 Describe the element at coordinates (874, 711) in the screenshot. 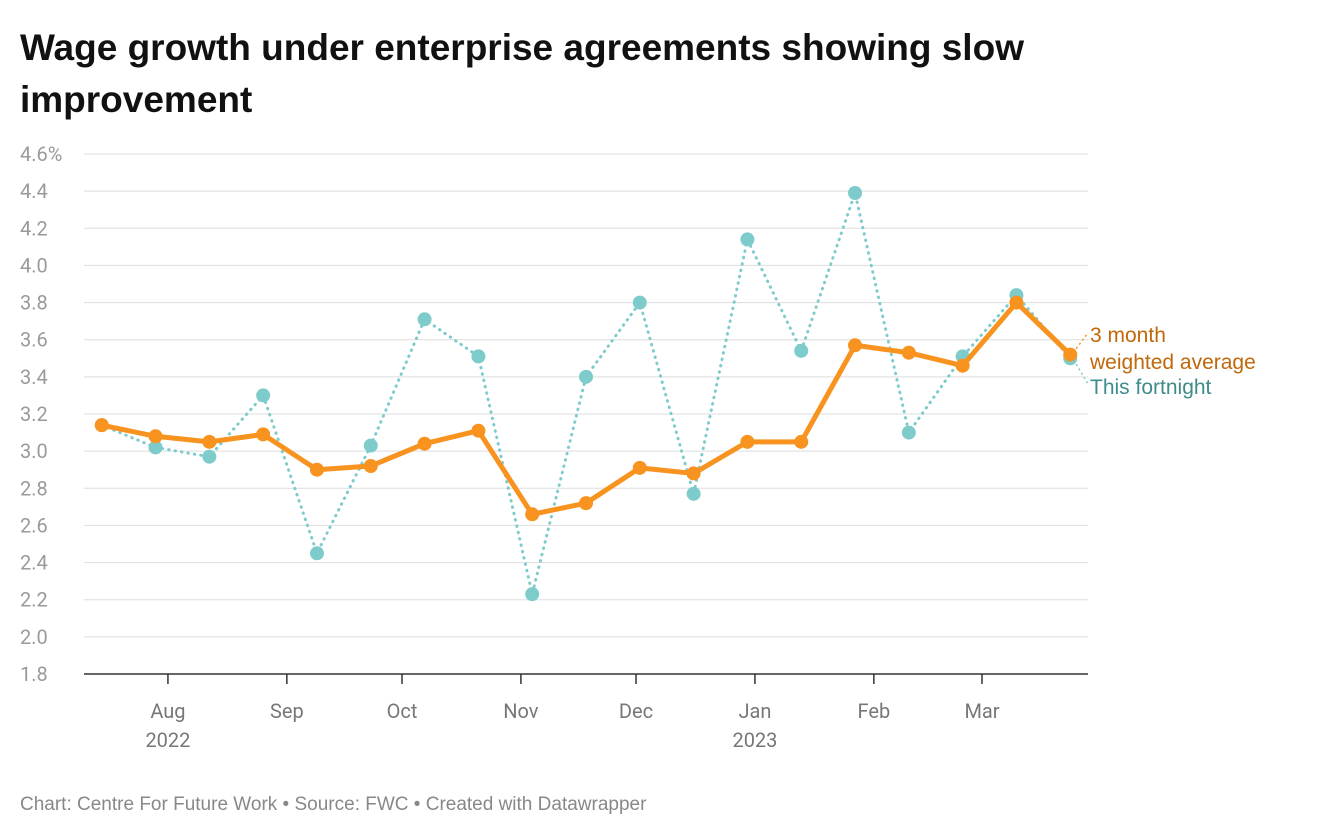

I see `x-tick-label: Feb` at that location.